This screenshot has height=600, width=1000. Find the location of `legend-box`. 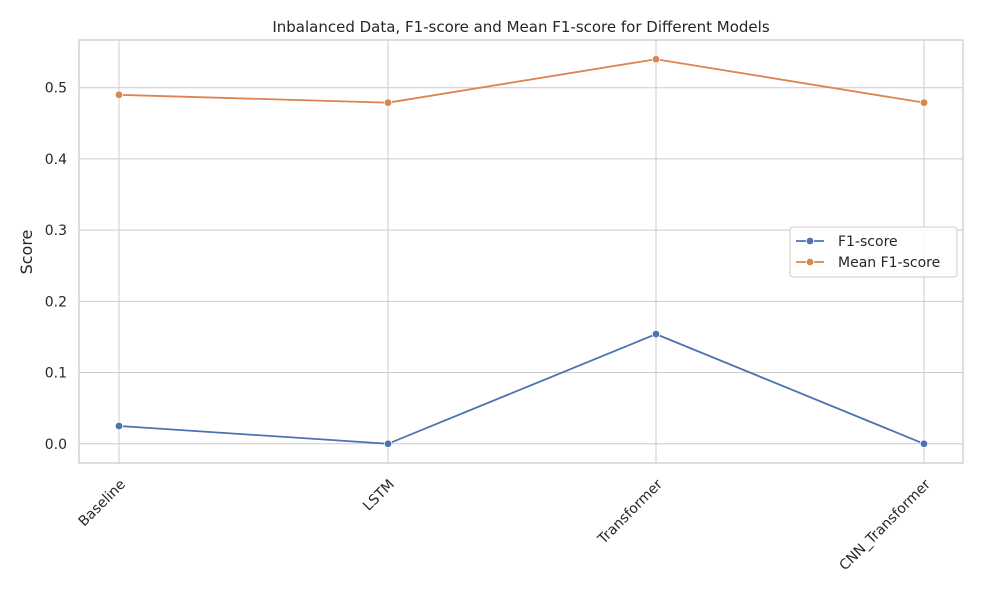

legend-box is located at coordinates (873, 252).